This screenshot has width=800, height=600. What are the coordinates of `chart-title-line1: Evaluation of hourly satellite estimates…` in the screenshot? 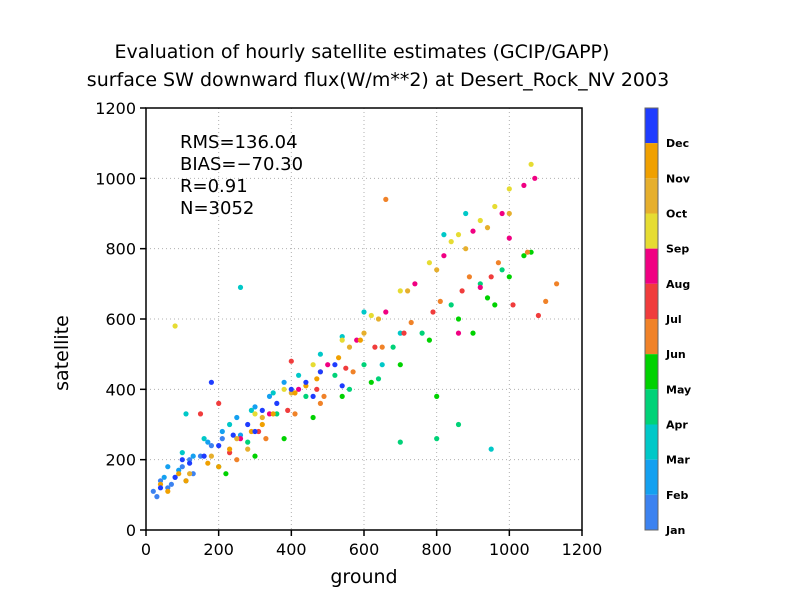 It's located at (362, 52).